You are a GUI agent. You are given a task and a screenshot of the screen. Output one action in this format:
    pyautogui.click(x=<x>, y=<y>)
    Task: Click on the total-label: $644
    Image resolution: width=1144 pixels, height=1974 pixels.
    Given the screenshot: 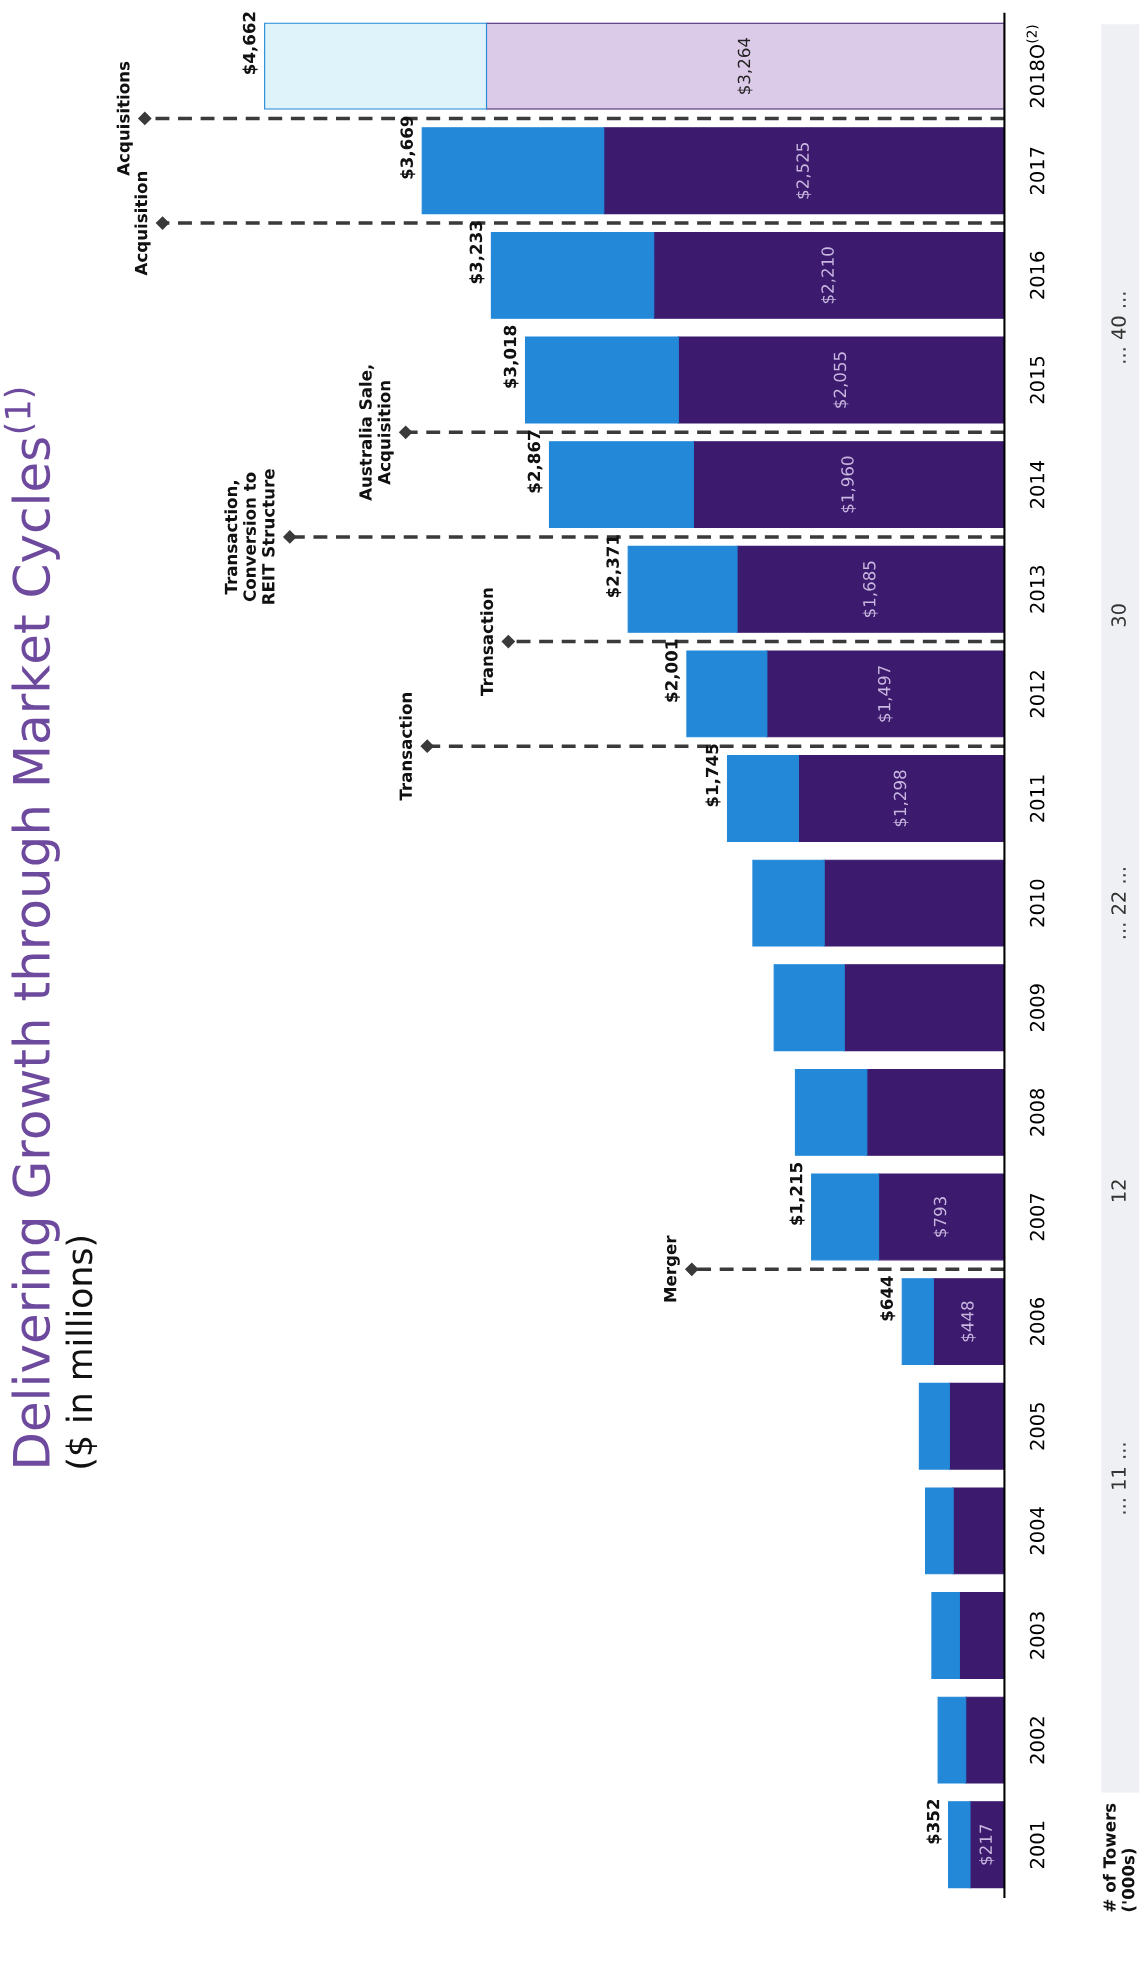 What is the action you would take?
    pyautogui.click(x=888, y=1298)
    